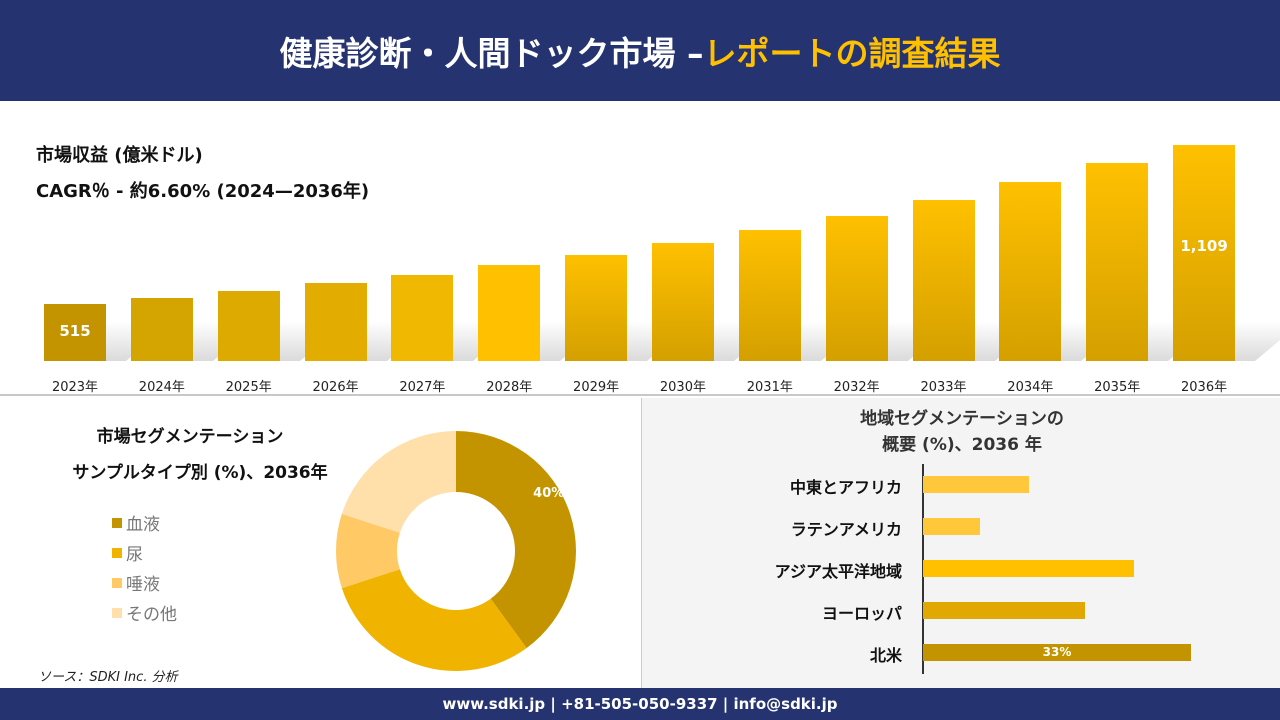 The height and width of the screenshot is (720, 1280). Describe the element at coordinates (1029, 568) in the screenshot. I see `region-bar-アジア太平洋地域` at that location.